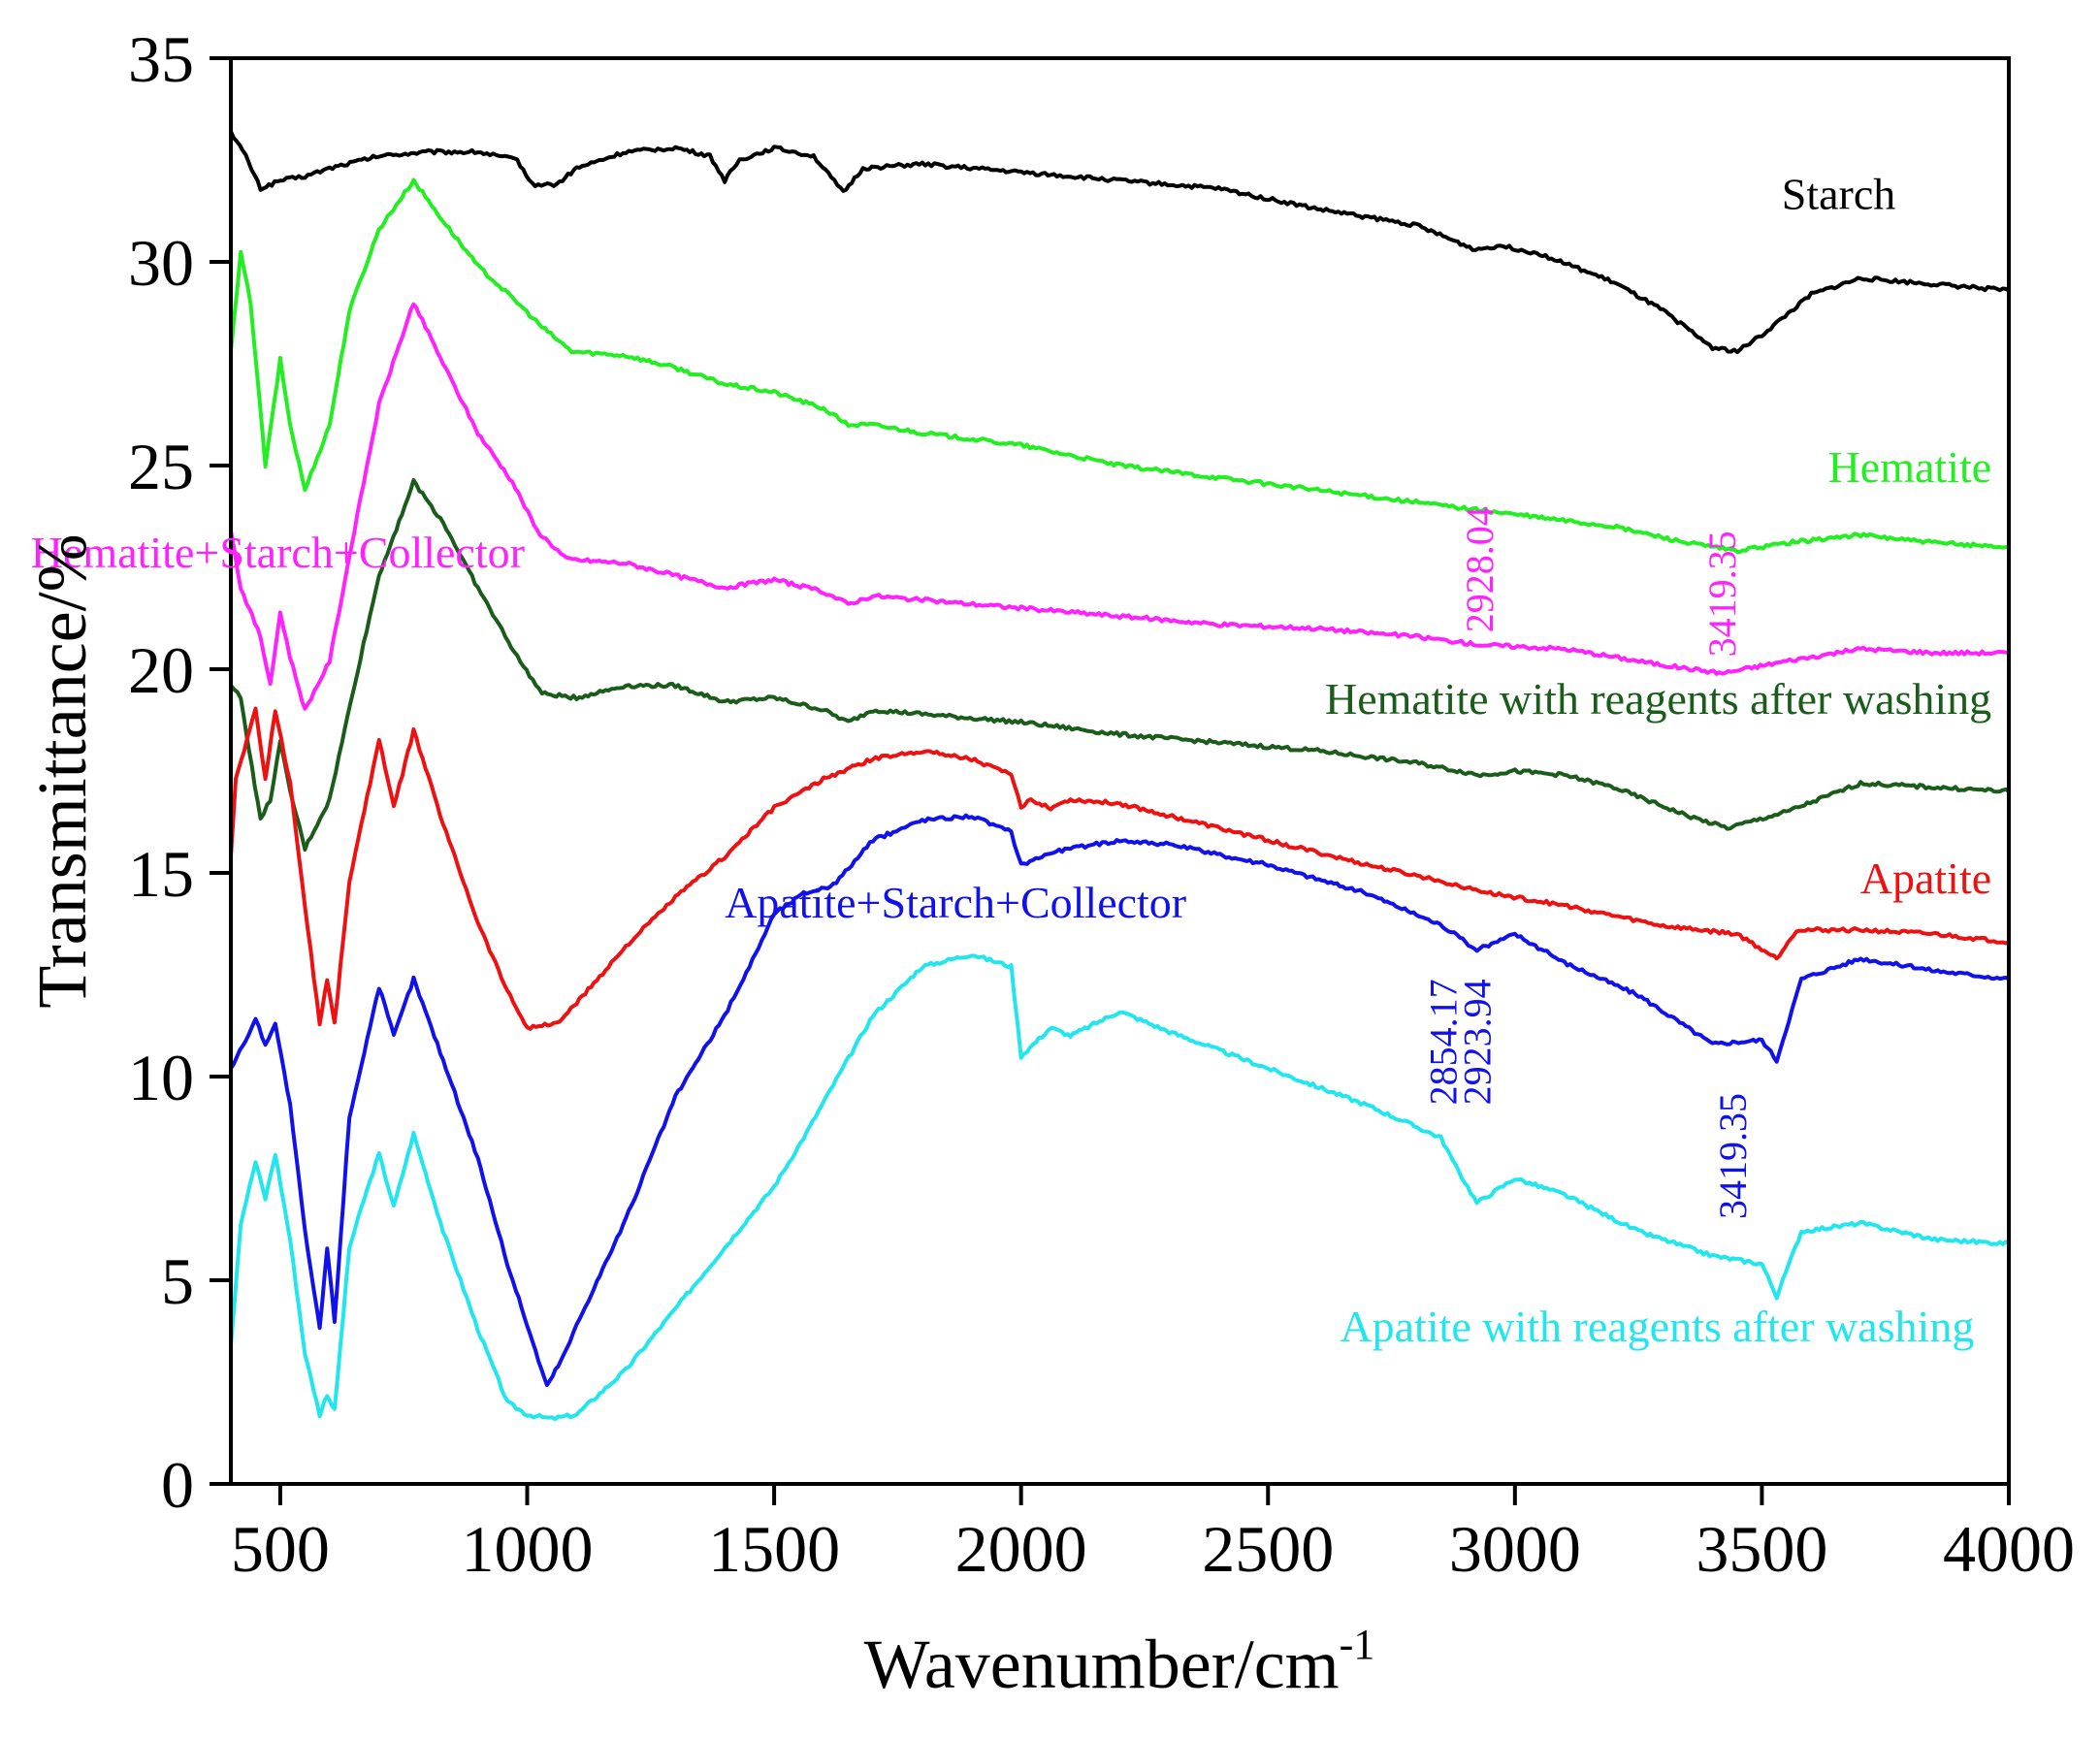  I want to click on peak-annotation-4: 3419.35, so click(1733, 1156).